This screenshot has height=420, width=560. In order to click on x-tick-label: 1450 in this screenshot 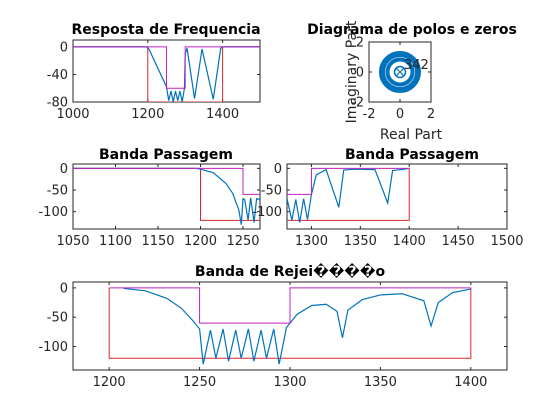, I will do `click(458, 241)`.